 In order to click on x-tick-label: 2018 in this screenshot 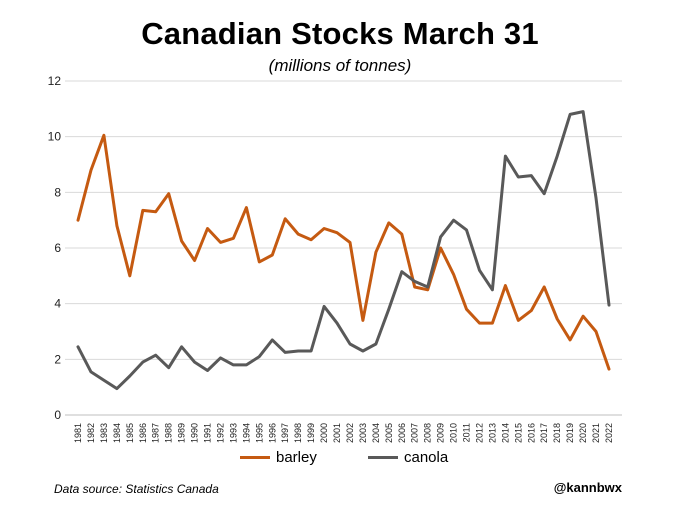, I will do `click(557, 433)`.